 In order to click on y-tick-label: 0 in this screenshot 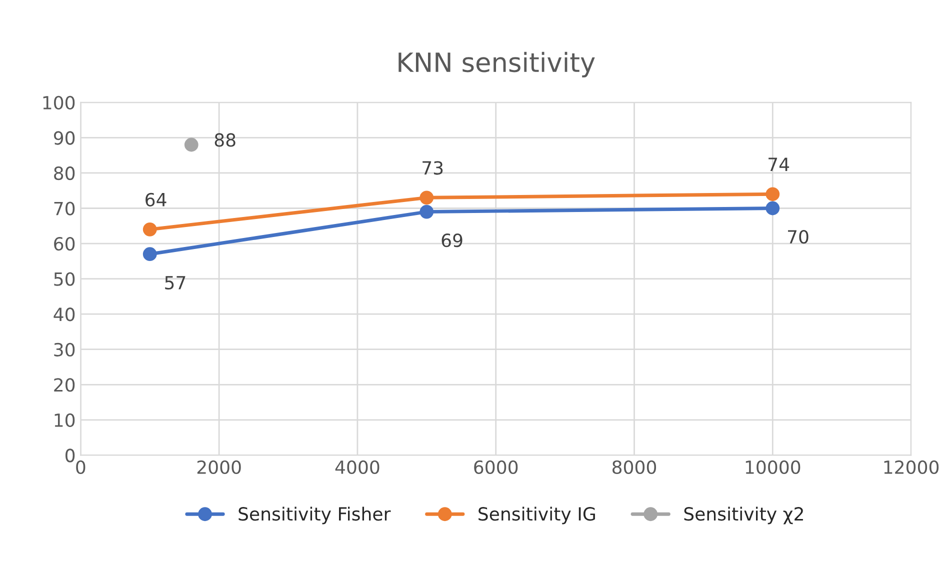, I will do `click(70, 455)`.